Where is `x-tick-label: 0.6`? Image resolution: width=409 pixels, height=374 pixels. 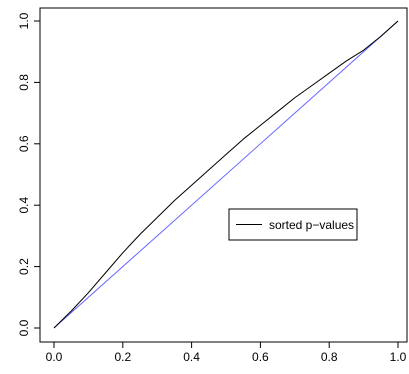 x-tick-label: 0.6 is located at coordinates (260, 357).